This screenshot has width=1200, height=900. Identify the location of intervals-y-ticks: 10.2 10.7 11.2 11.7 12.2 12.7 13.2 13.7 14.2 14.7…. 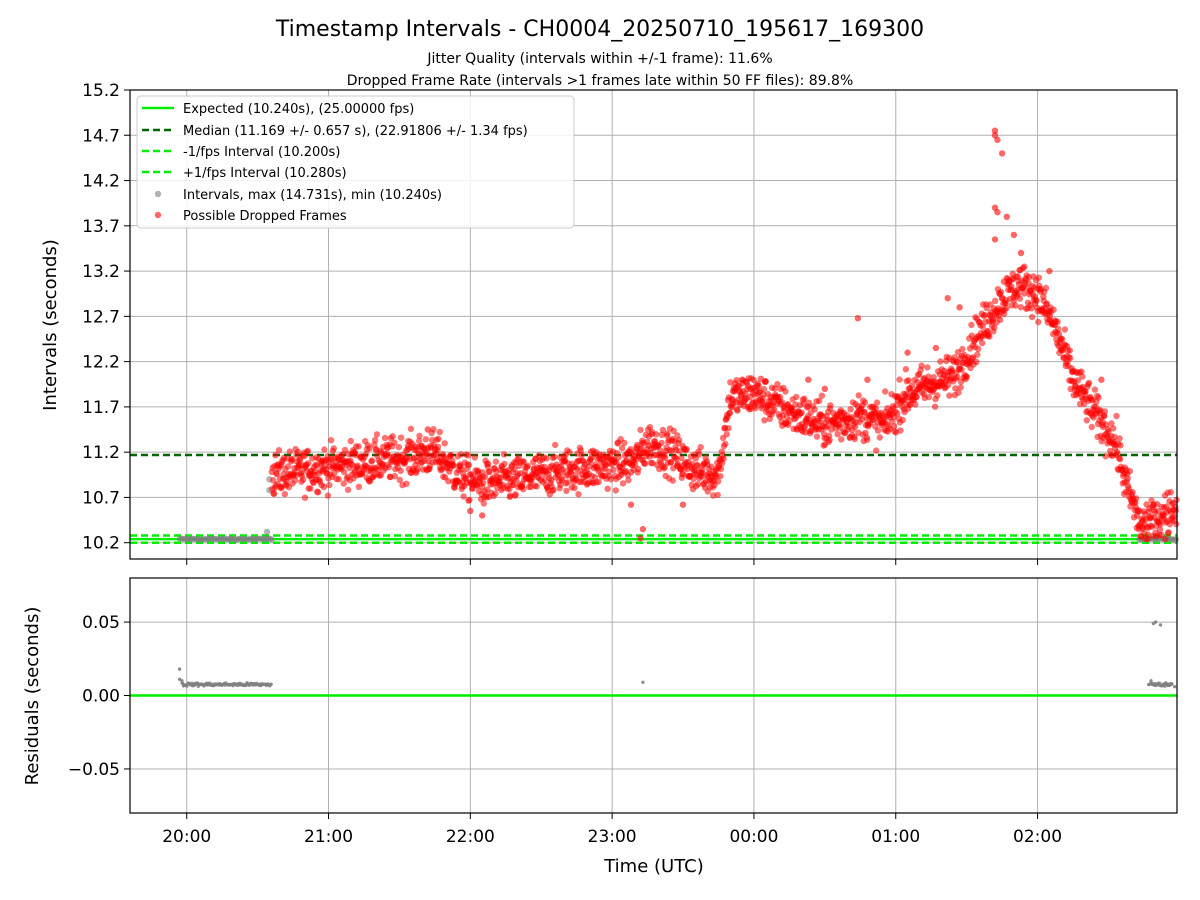
(106, 317).